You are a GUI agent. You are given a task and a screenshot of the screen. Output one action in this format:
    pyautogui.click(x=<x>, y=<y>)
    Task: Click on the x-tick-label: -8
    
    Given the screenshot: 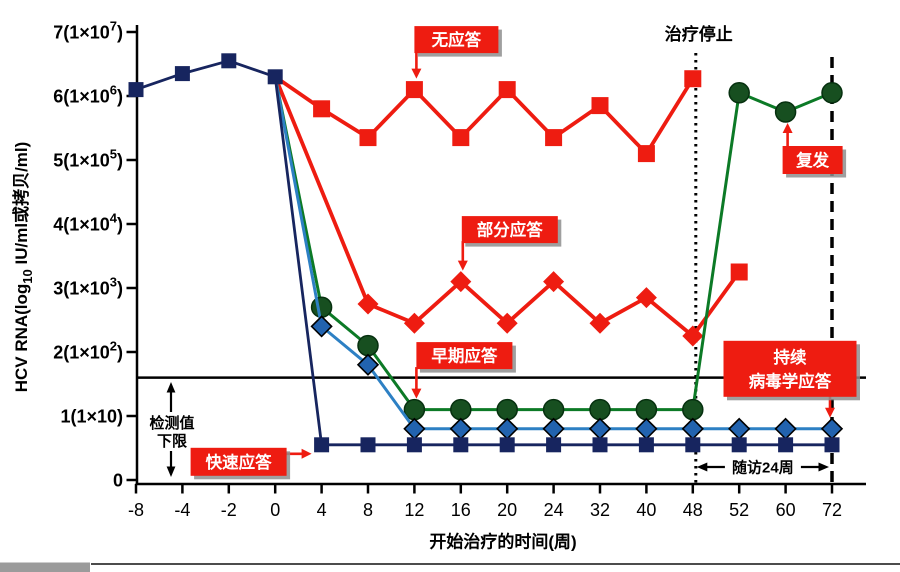 What is the action you would take?
    pyautogui.click(x=136, y=510)
    